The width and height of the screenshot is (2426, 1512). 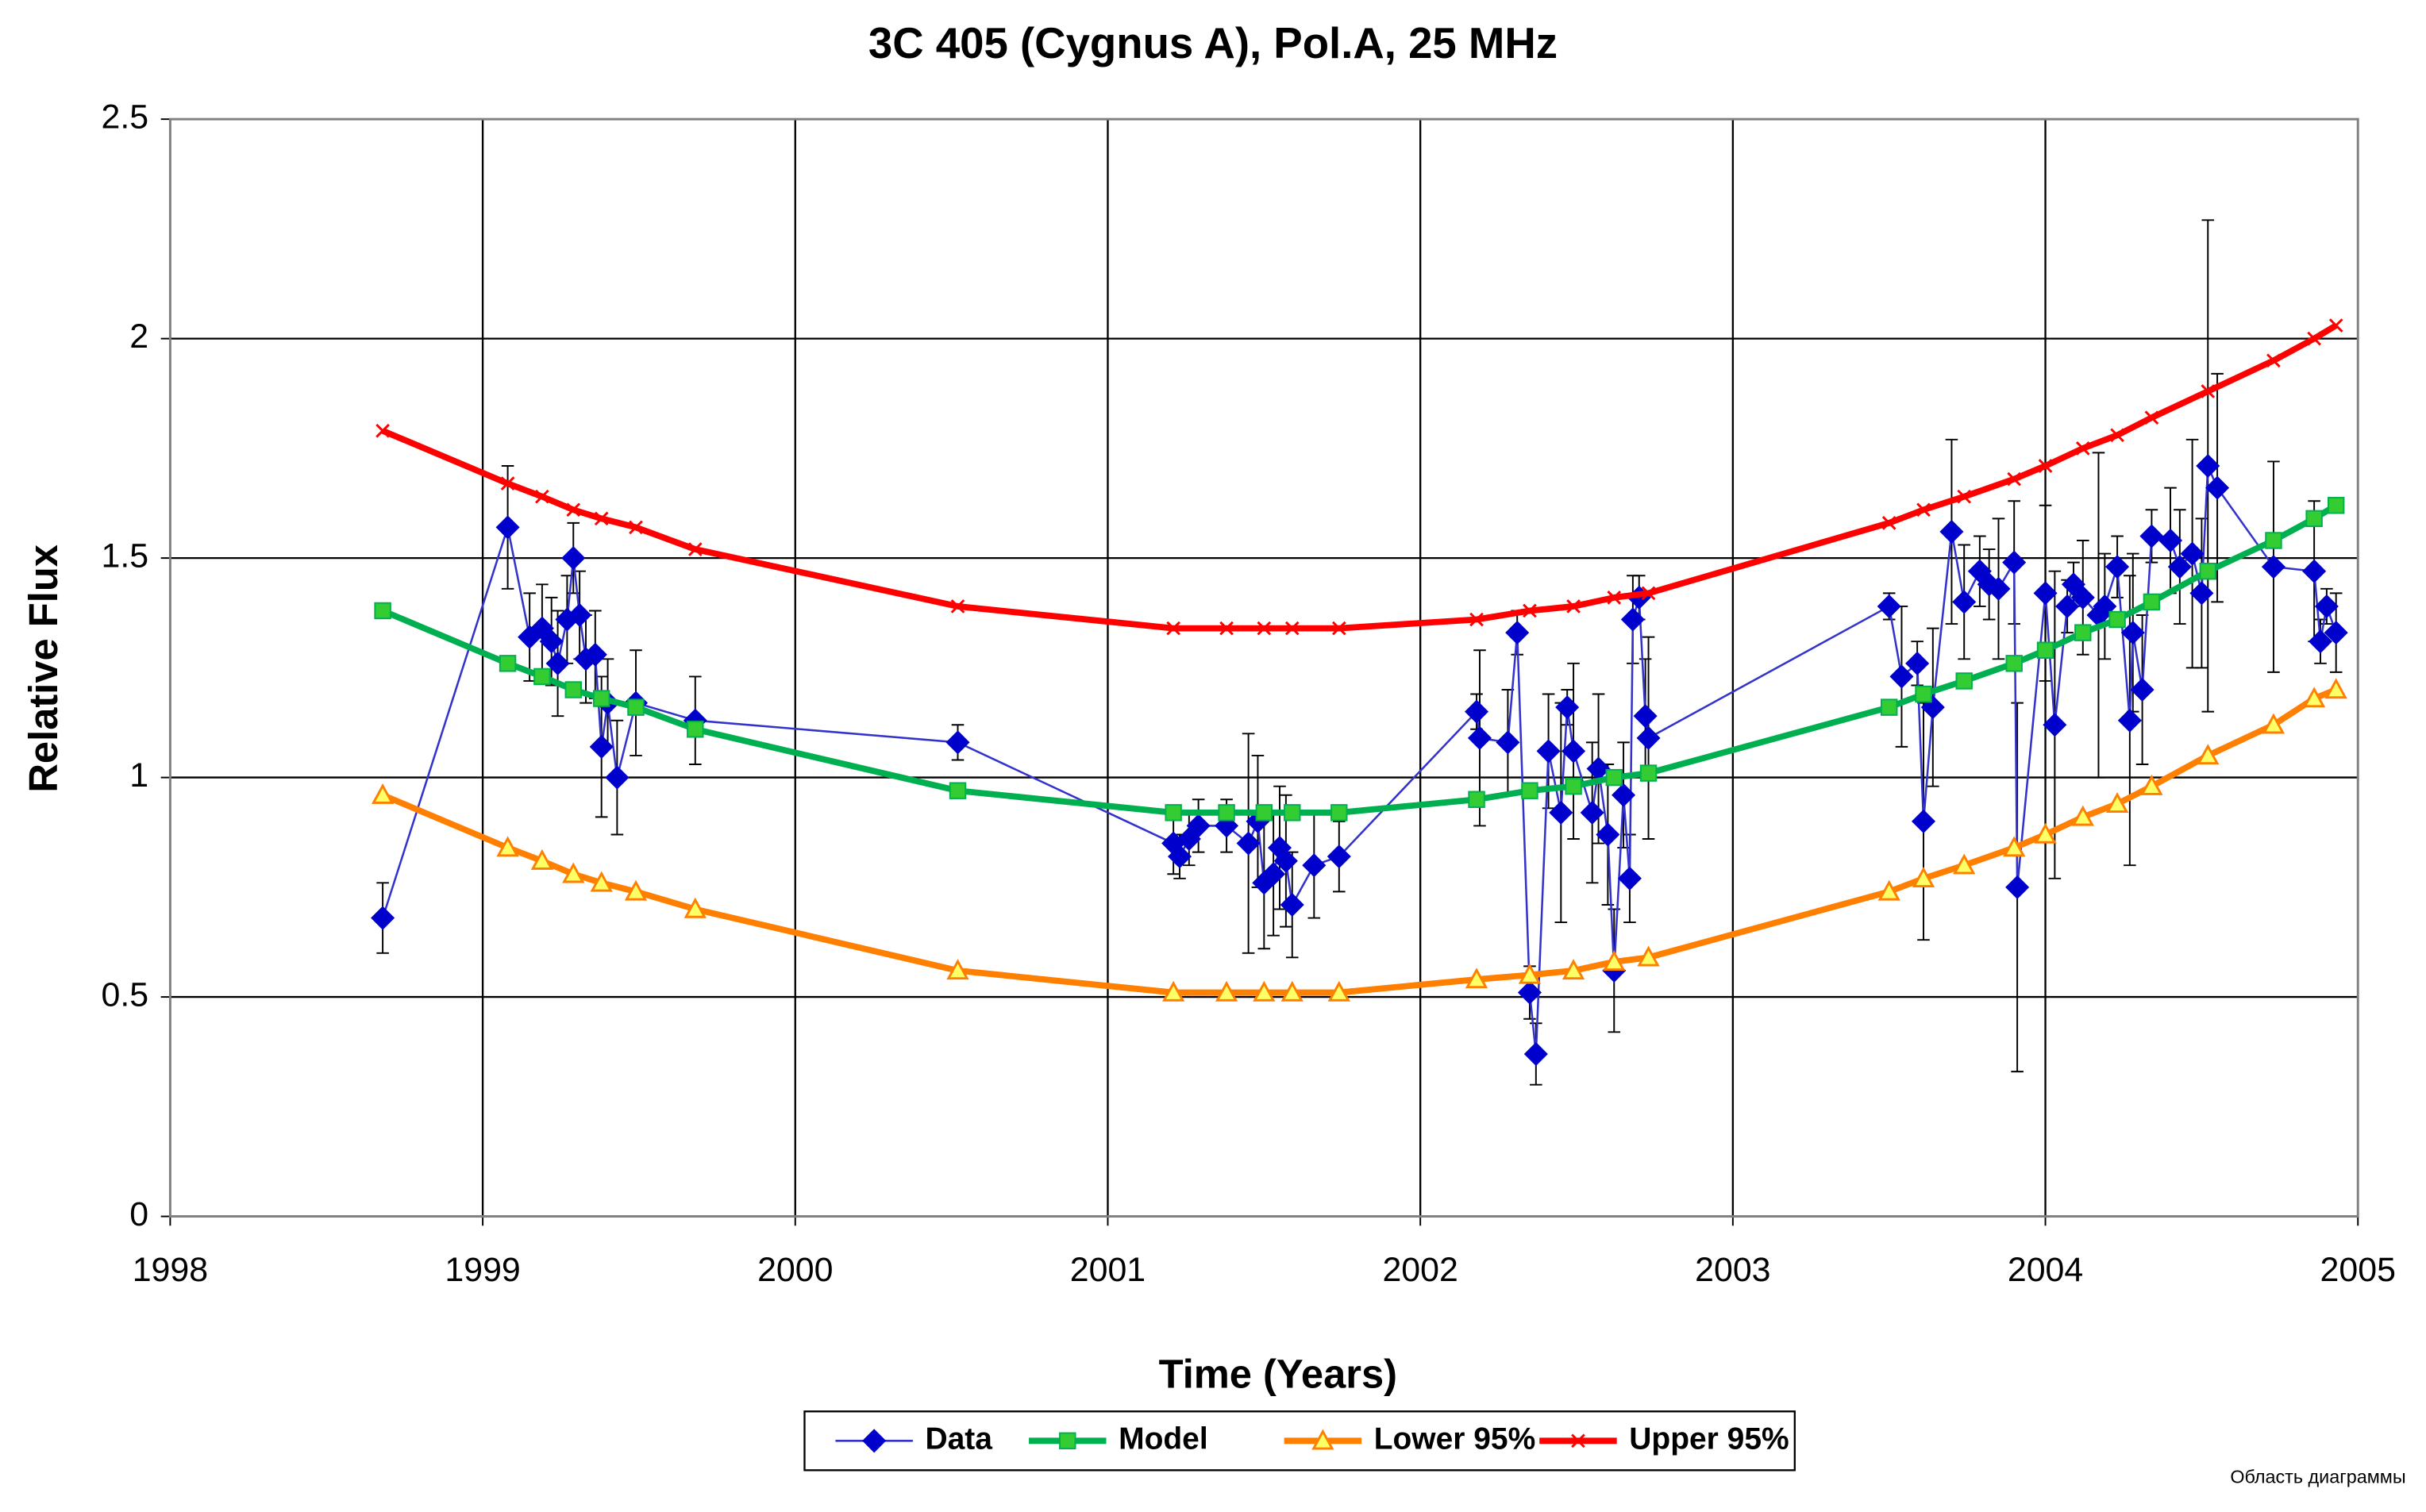 I want to click on legend-item: Lower 95%, so click(x=1410, y=1439).